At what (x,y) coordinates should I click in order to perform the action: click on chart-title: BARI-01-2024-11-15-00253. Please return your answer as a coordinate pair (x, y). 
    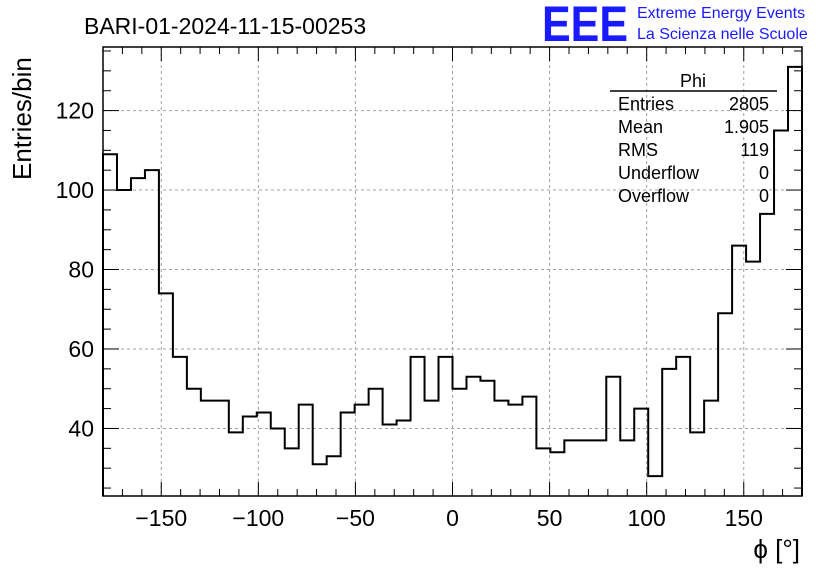
    Looking at the image, I should click on (225, 26).